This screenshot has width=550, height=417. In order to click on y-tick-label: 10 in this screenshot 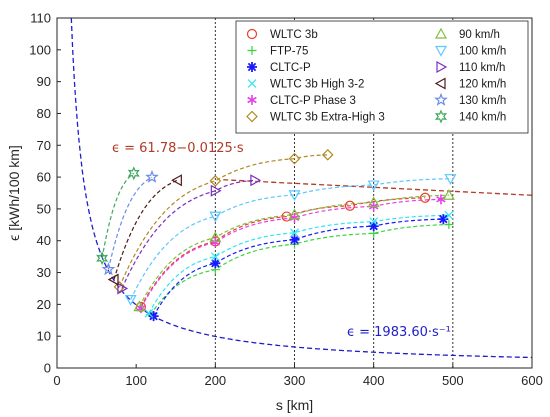, I will do `click(44, 336)`.